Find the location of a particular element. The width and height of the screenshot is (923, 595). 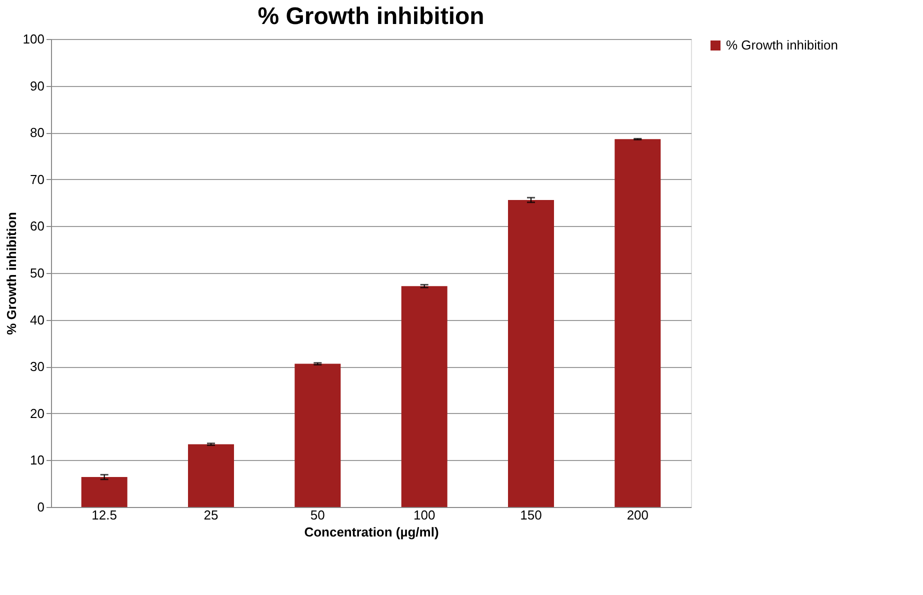

y-tick-label: 100 is located at coordinates (33, 39).